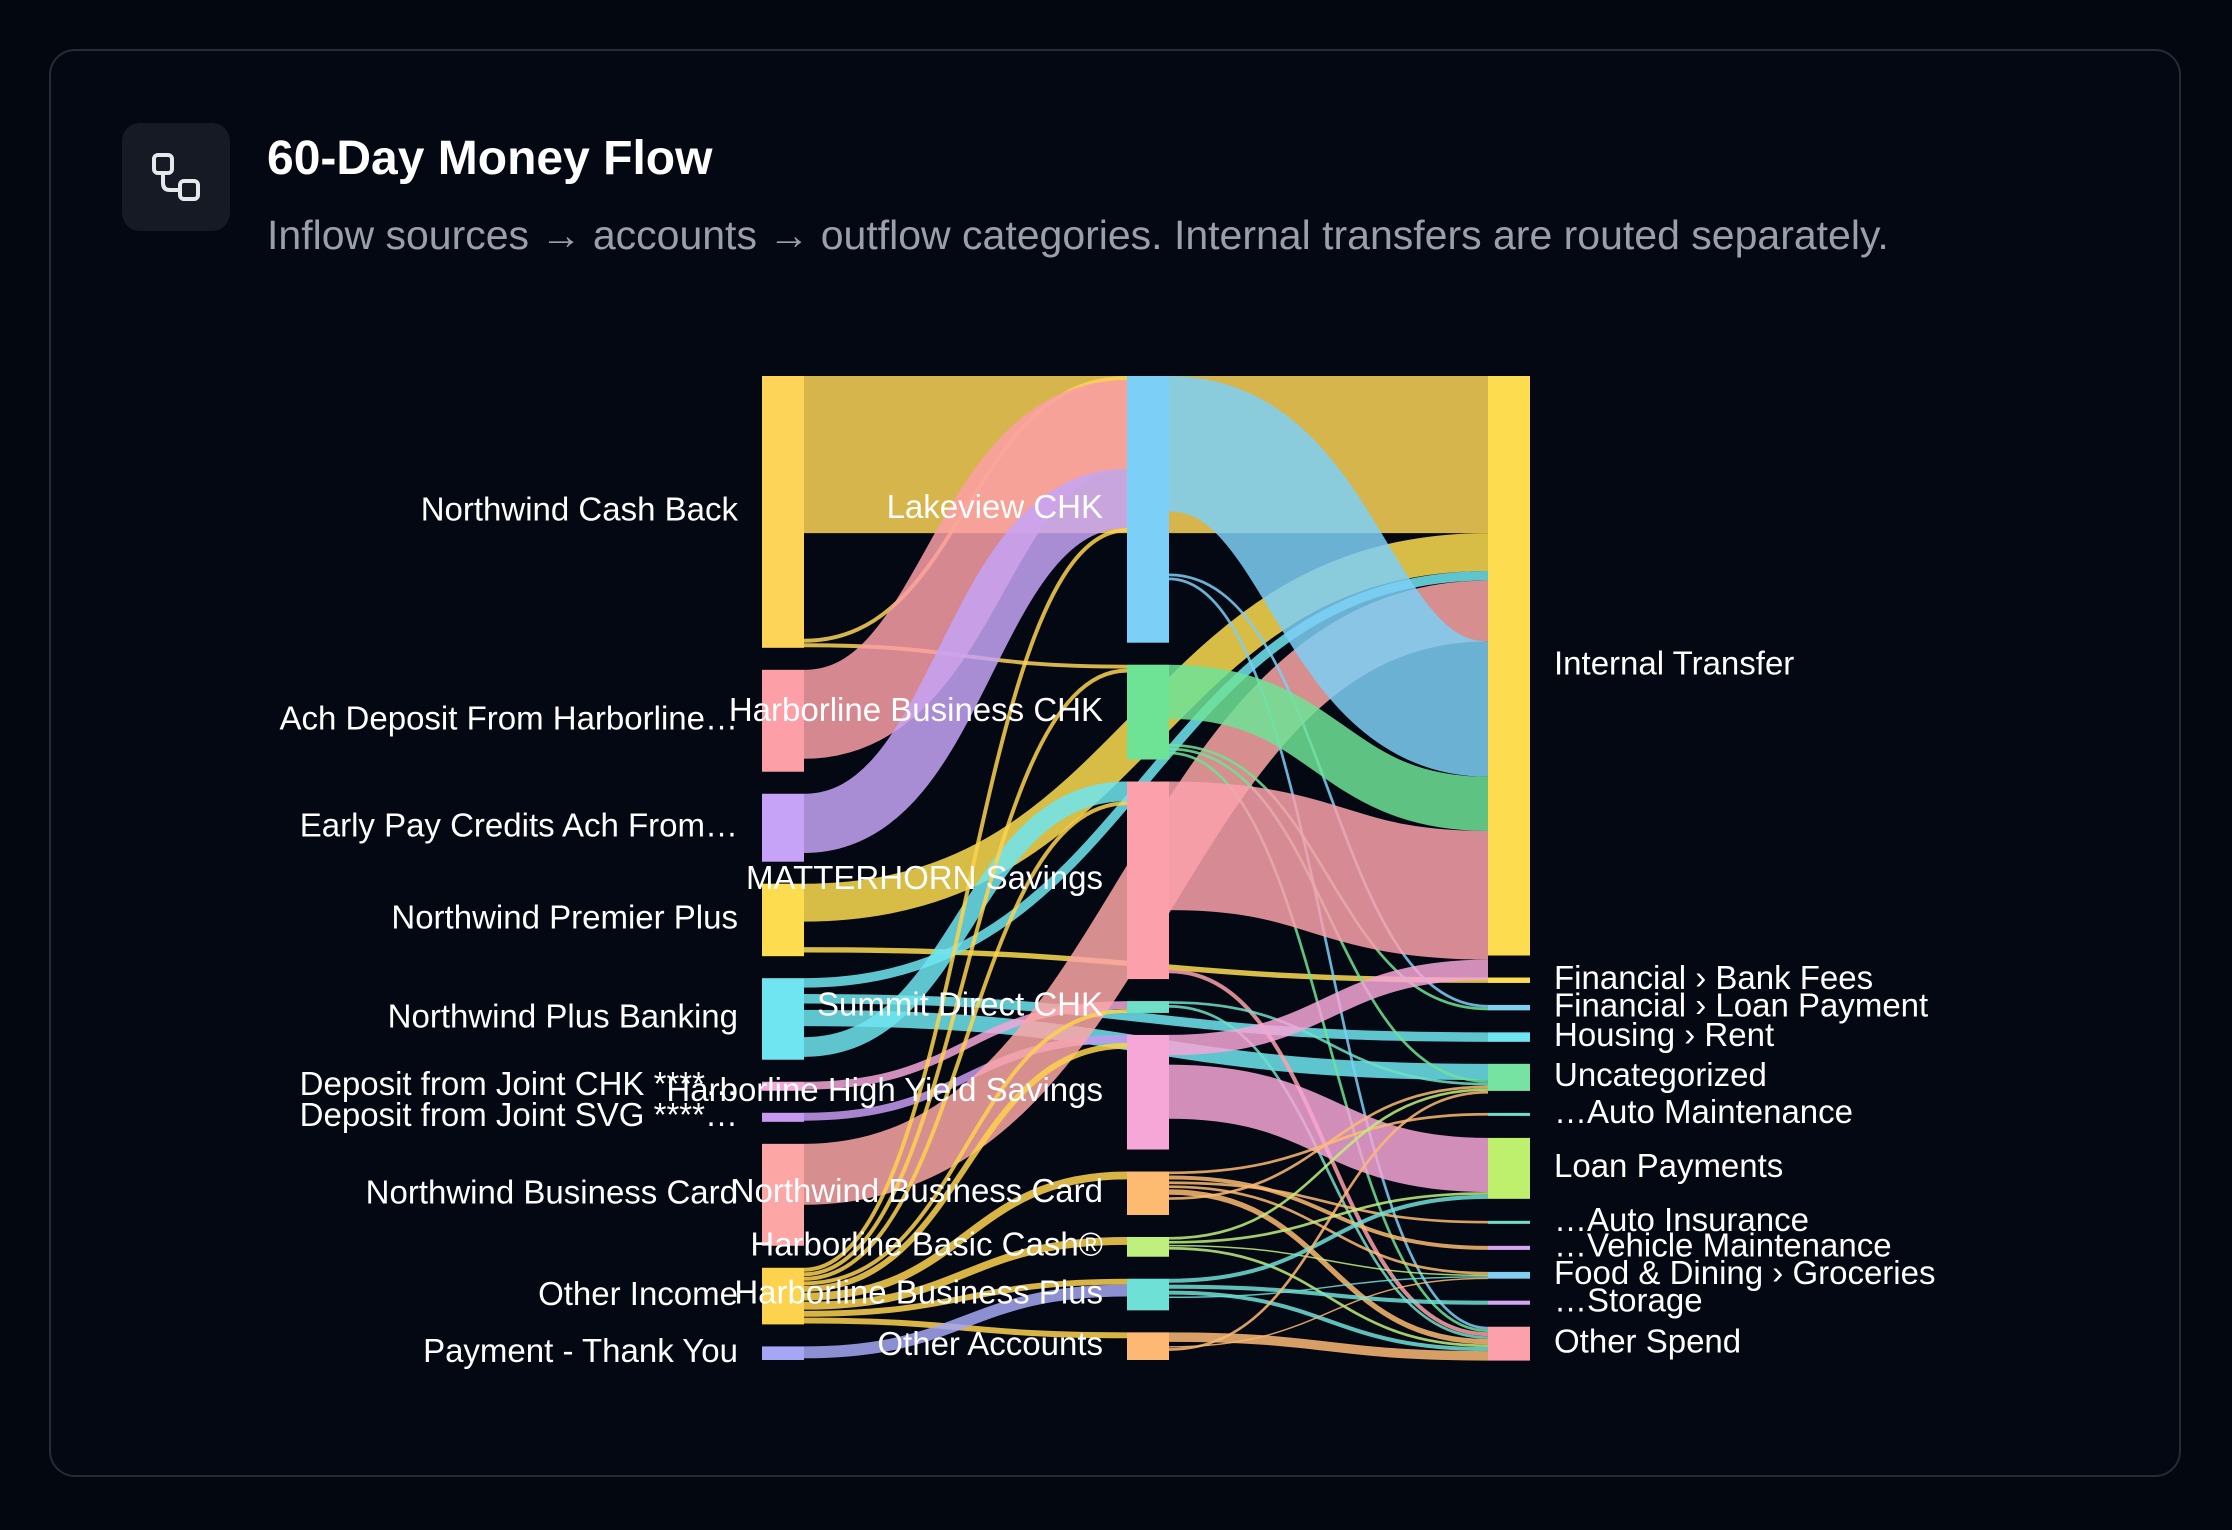  Describe the element at coordinates (1713, 977) in the screenshot. I see `sankey-node-label: Financial › Bank Fees` at that location.